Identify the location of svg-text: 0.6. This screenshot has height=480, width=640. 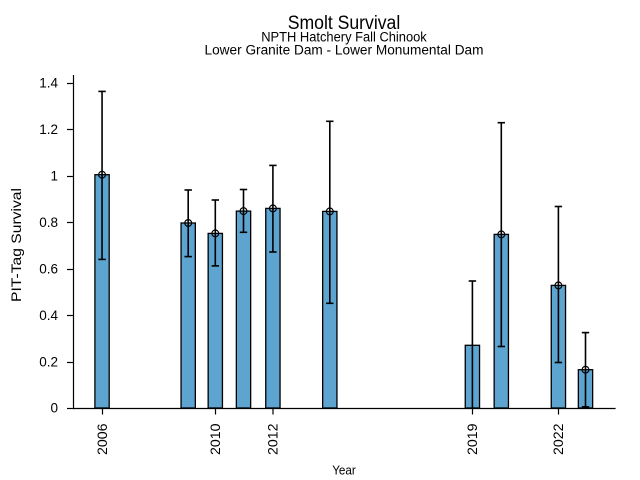
(48, 268).